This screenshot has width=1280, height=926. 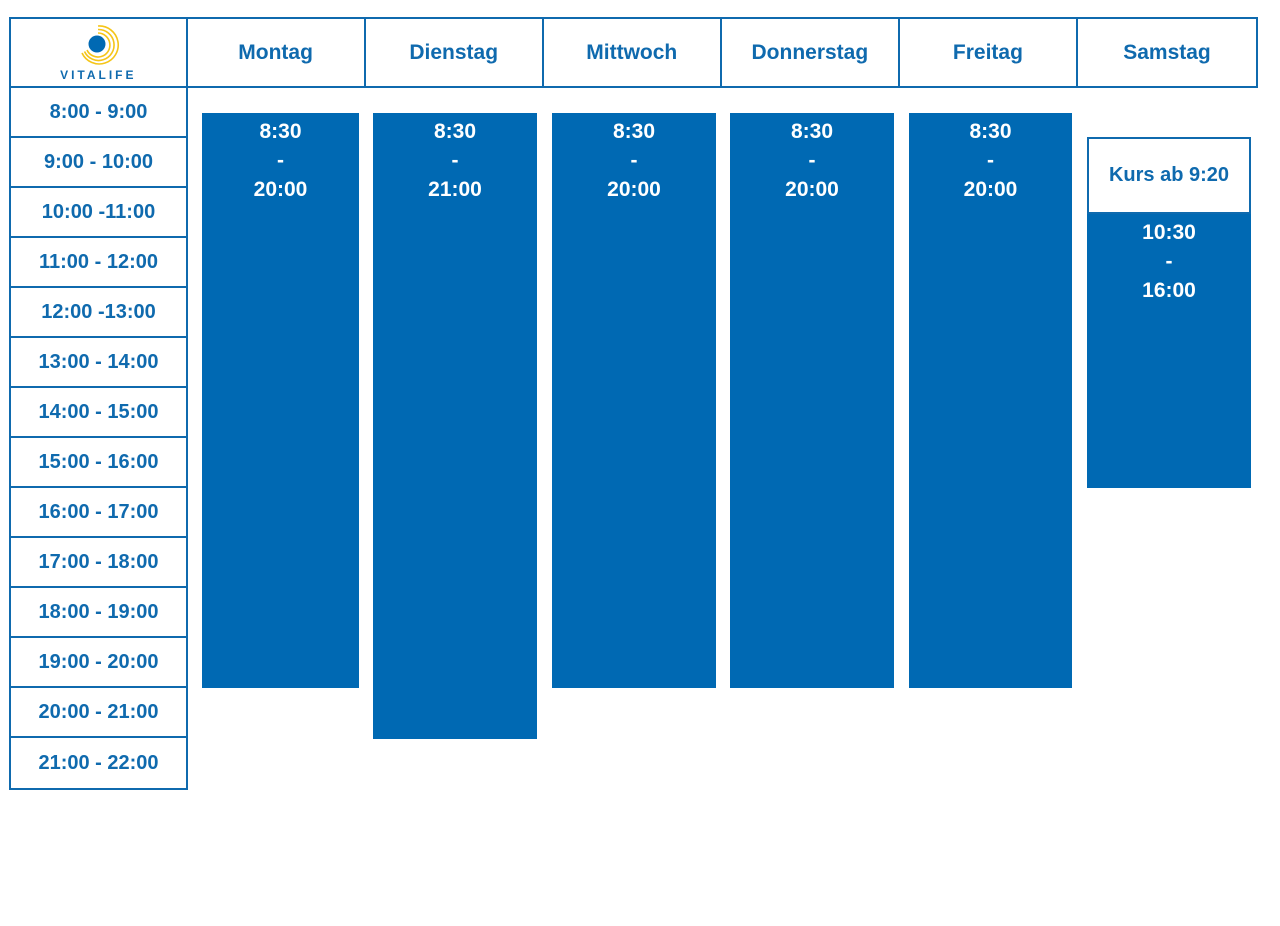 I want to click on time-slot: 12:00 -13:00, so click(x=98, y=313).